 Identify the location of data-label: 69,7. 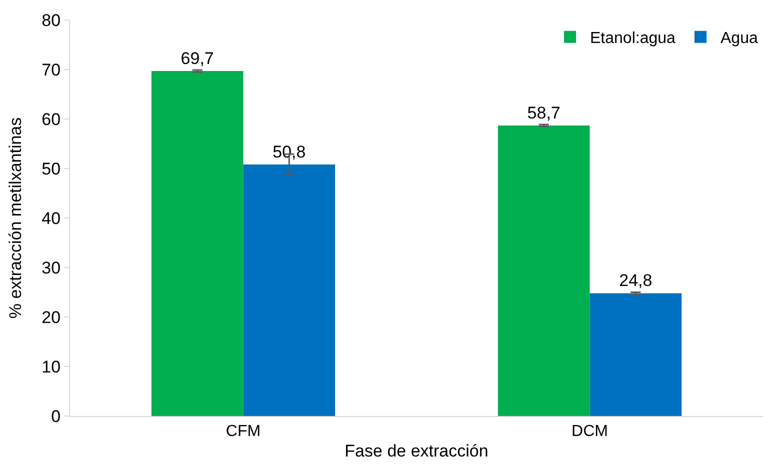
(197, 58).